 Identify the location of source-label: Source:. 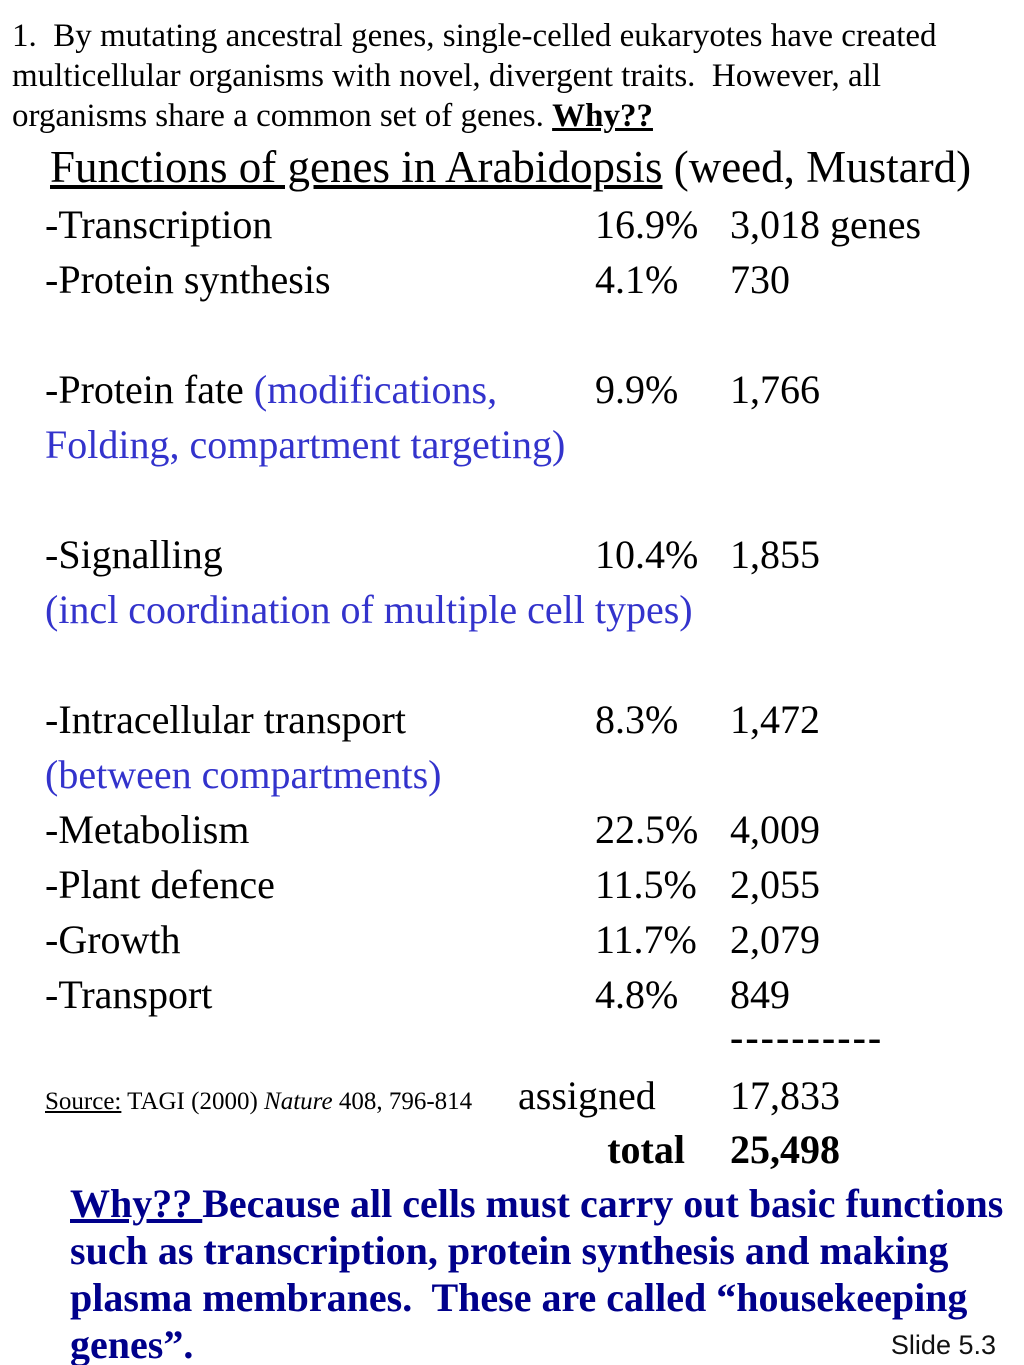
(83, 1101).